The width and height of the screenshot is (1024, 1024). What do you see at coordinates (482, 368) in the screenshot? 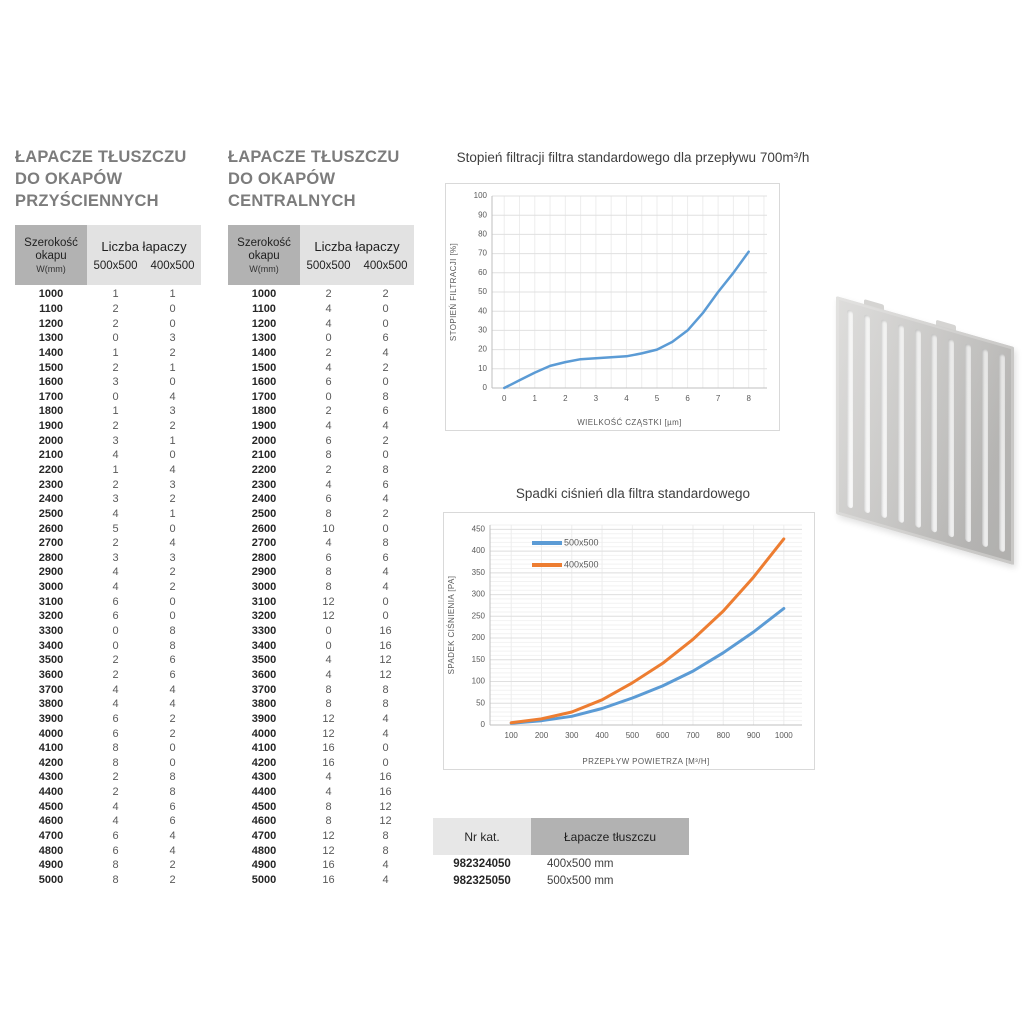
I see `svg-text: 10` at bounding box center [482, 368].